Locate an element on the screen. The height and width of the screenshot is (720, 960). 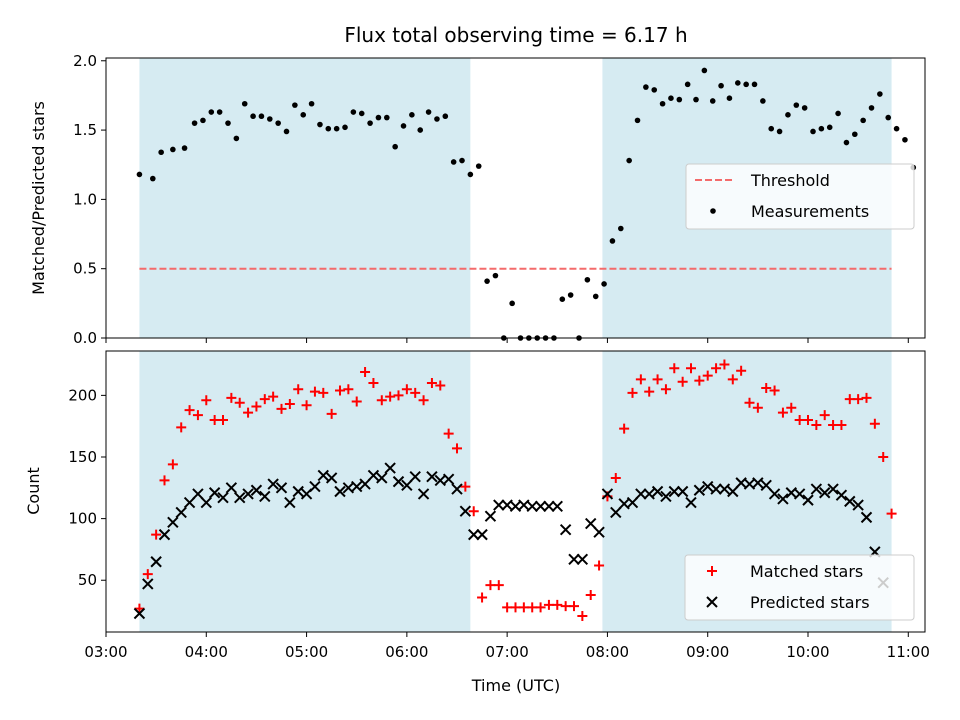
x-tick-label: 09:00 is located at coordinates (707, 652).